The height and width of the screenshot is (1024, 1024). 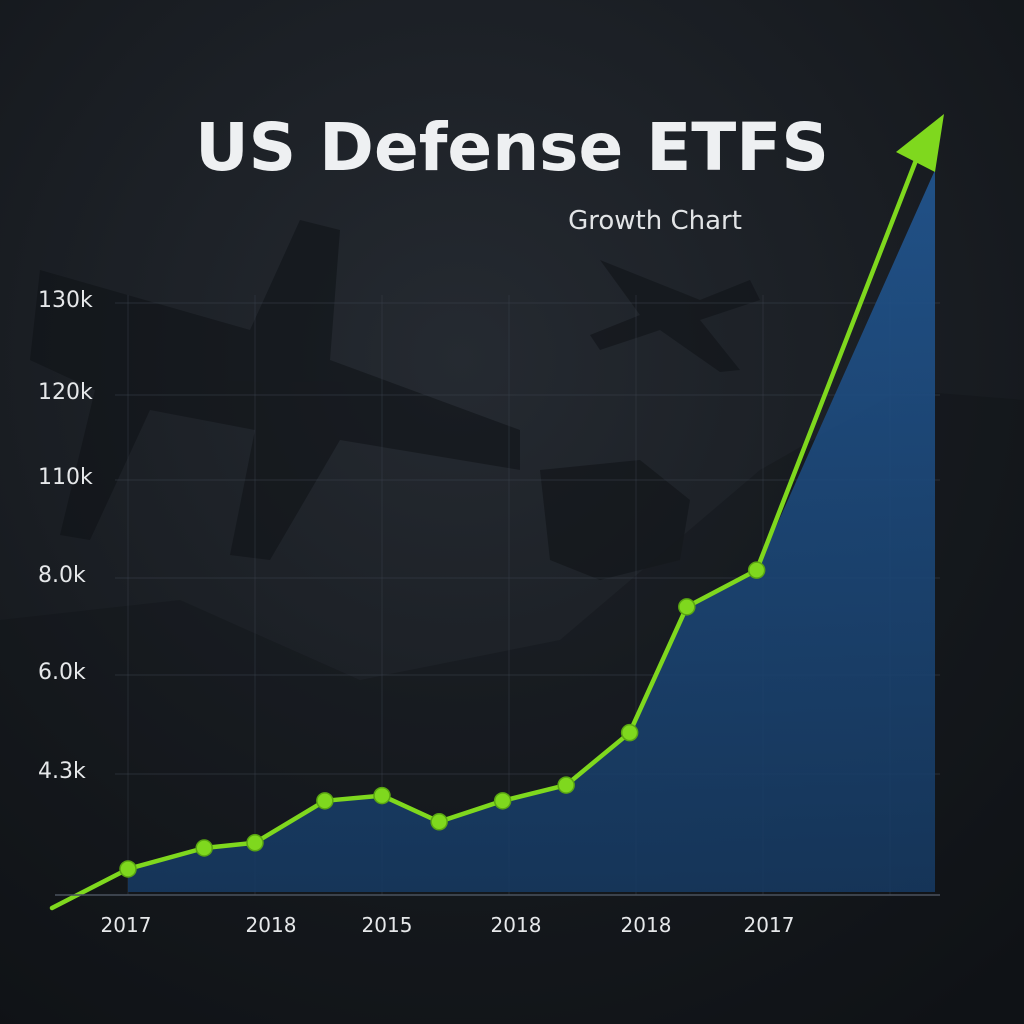 What do you see at coordinates (655, 221) in the screenshot?
I see `chart-subtitle: Growth Chart` at bounding box center [655, 221].